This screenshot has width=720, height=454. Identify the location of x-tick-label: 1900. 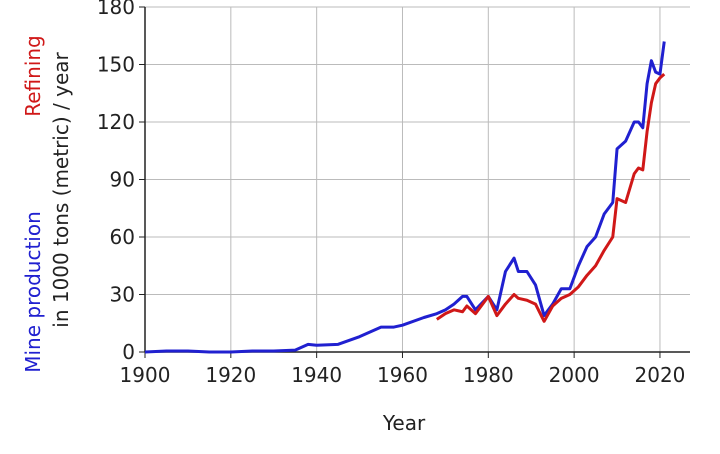
(145, 375).